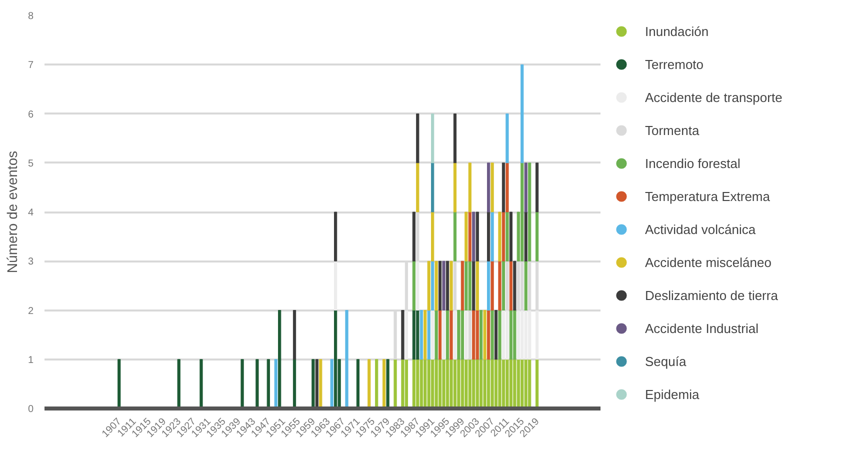  What do you see at coordinates (713, 97) in the screenshot?
I see `legend-label: Accidente de transporte` at bounding box center [713, 97].